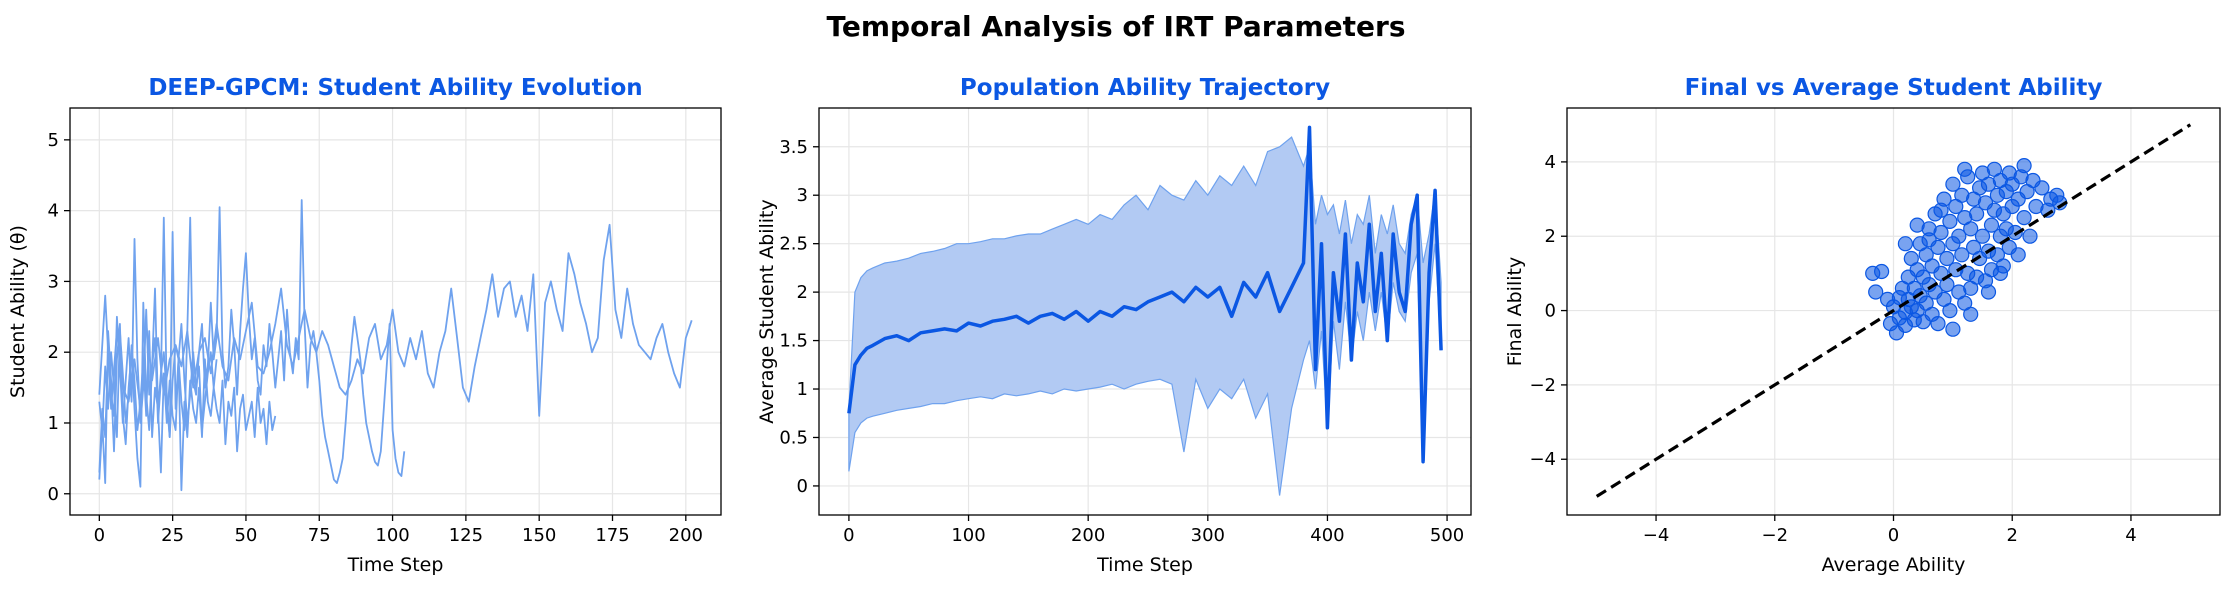 Image resolution: width=2233 pixels, height=593 pixels. Describe the element at coordinates (802, 389) in the screenshot. I see `y-tick-label-2: 1` at that location.